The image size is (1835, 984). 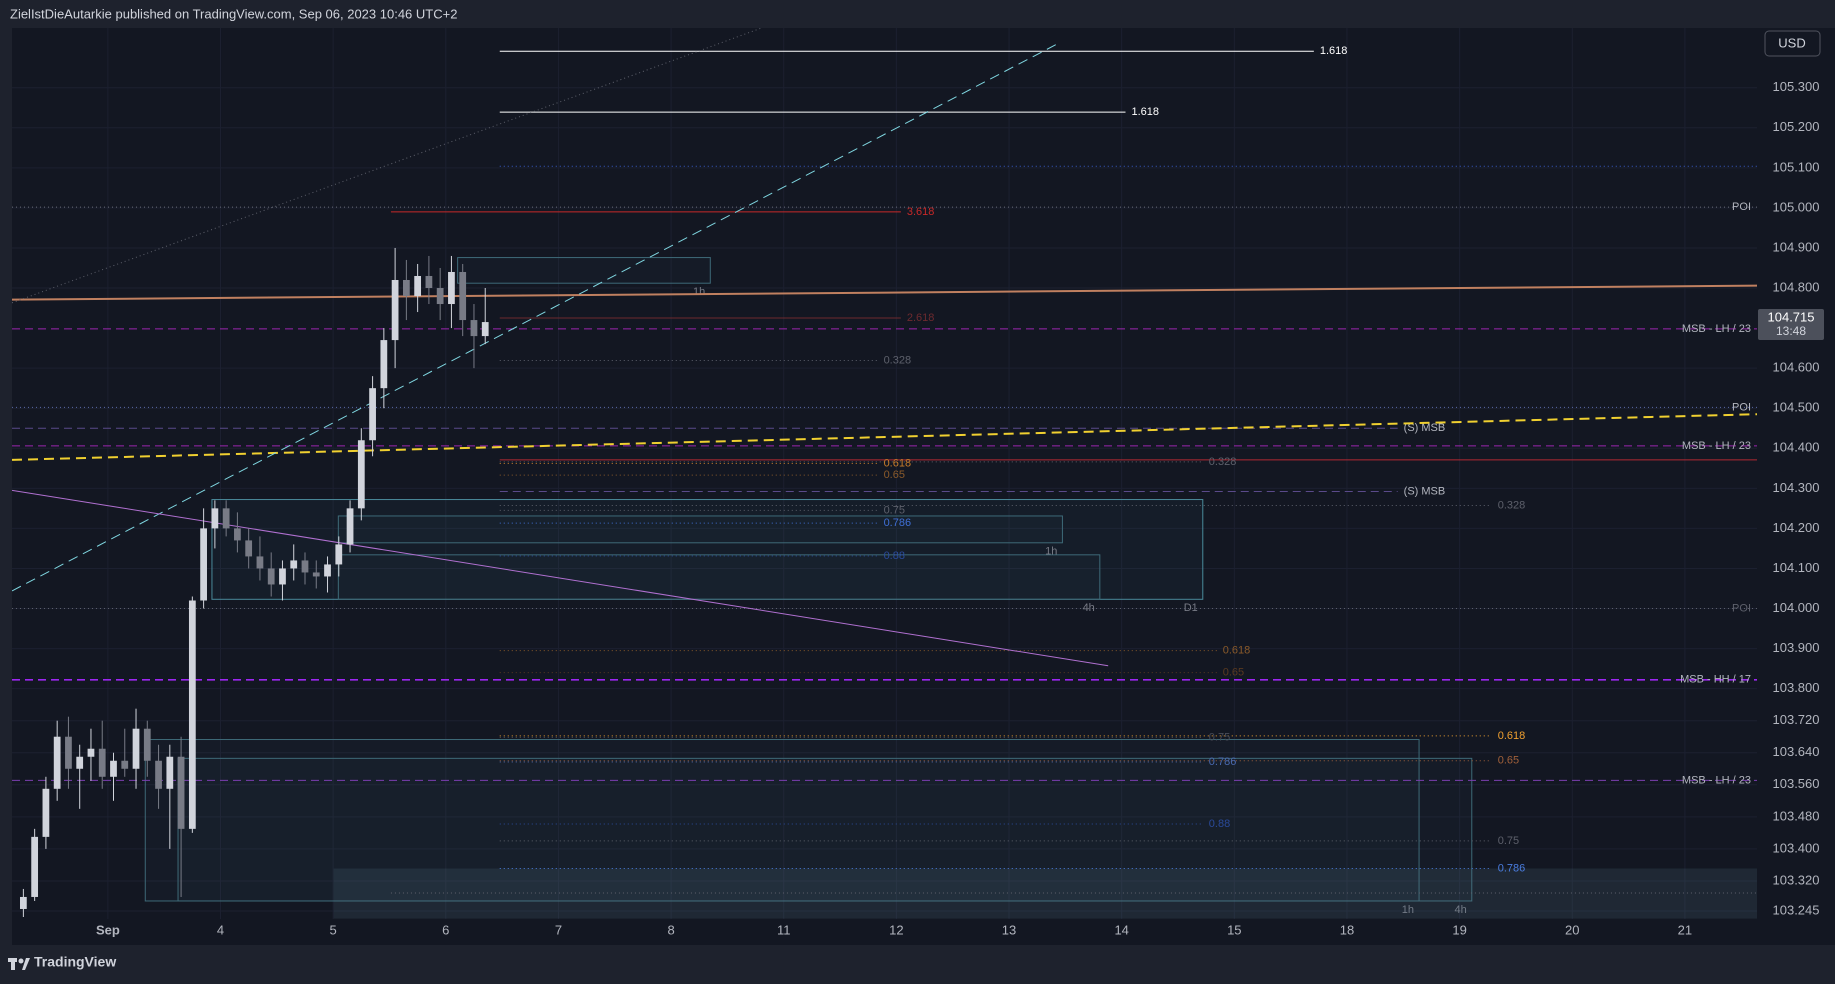 I want to click on y-tick-label: 103.400, so click(x=1796, y=847).